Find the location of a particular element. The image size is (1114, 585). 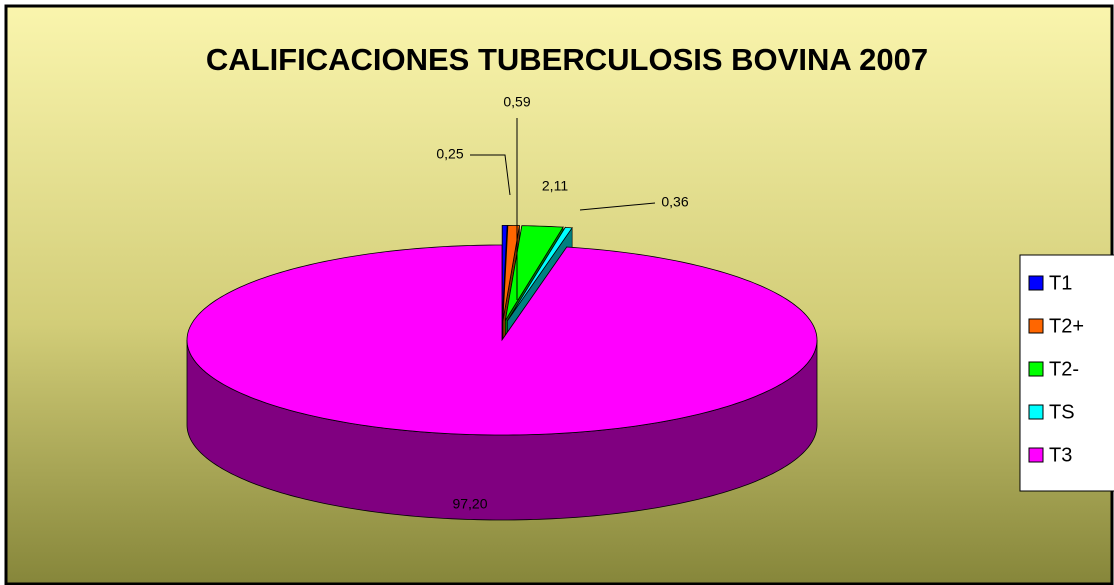

data-label: 0,36 is located at coordinates (674, 202).